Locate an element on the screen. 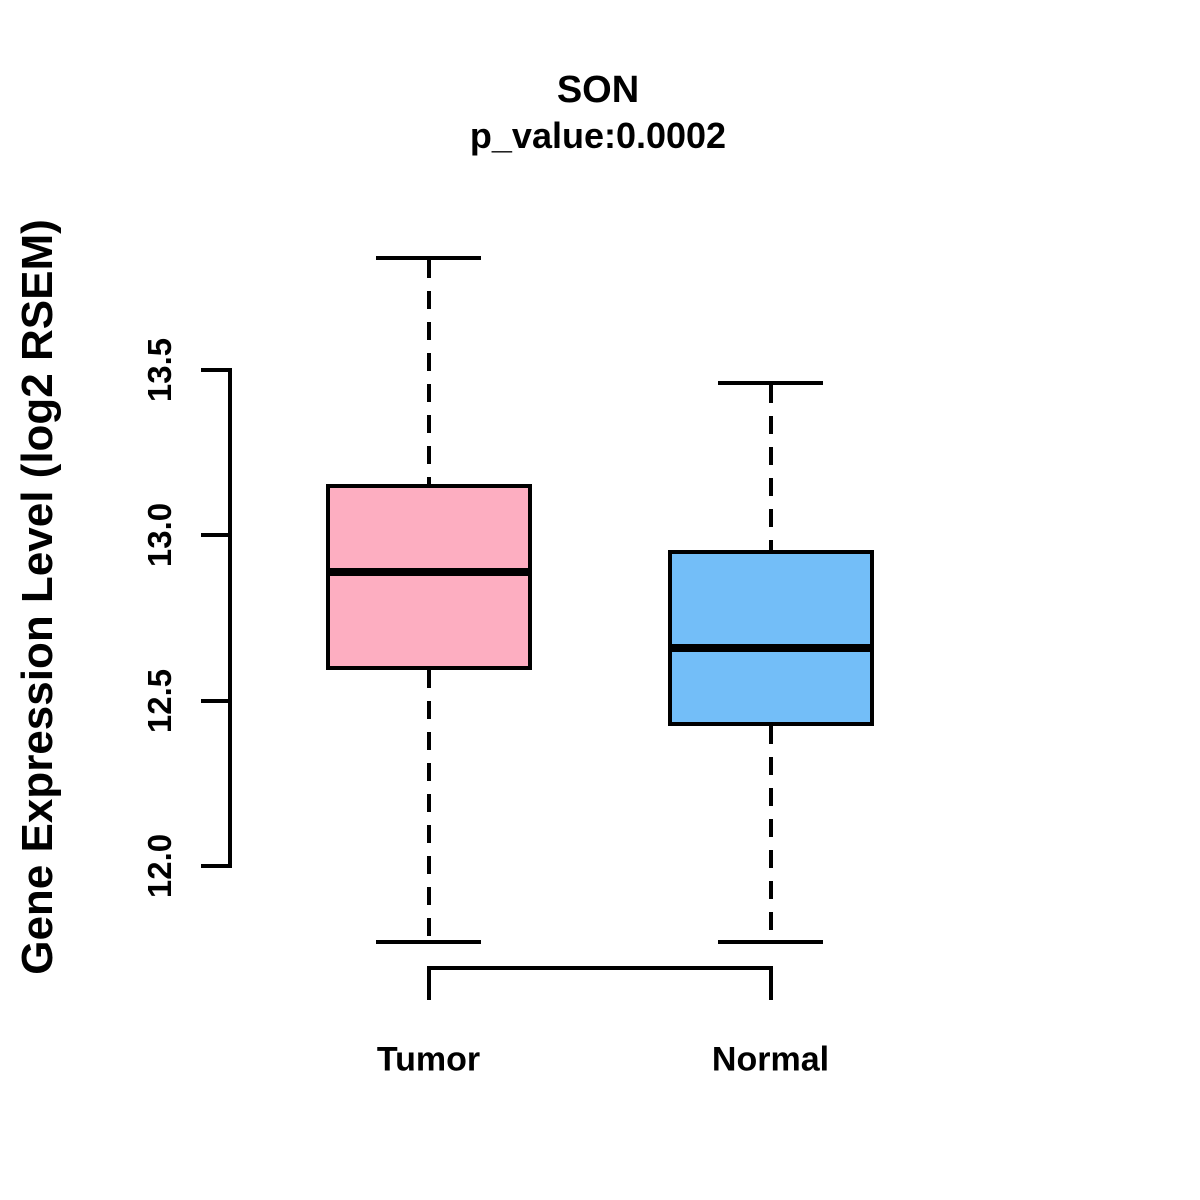 The height and width of the screenshot is (1200, 1200). x-tick-mark-tumor is located at coordinates (428, 983).